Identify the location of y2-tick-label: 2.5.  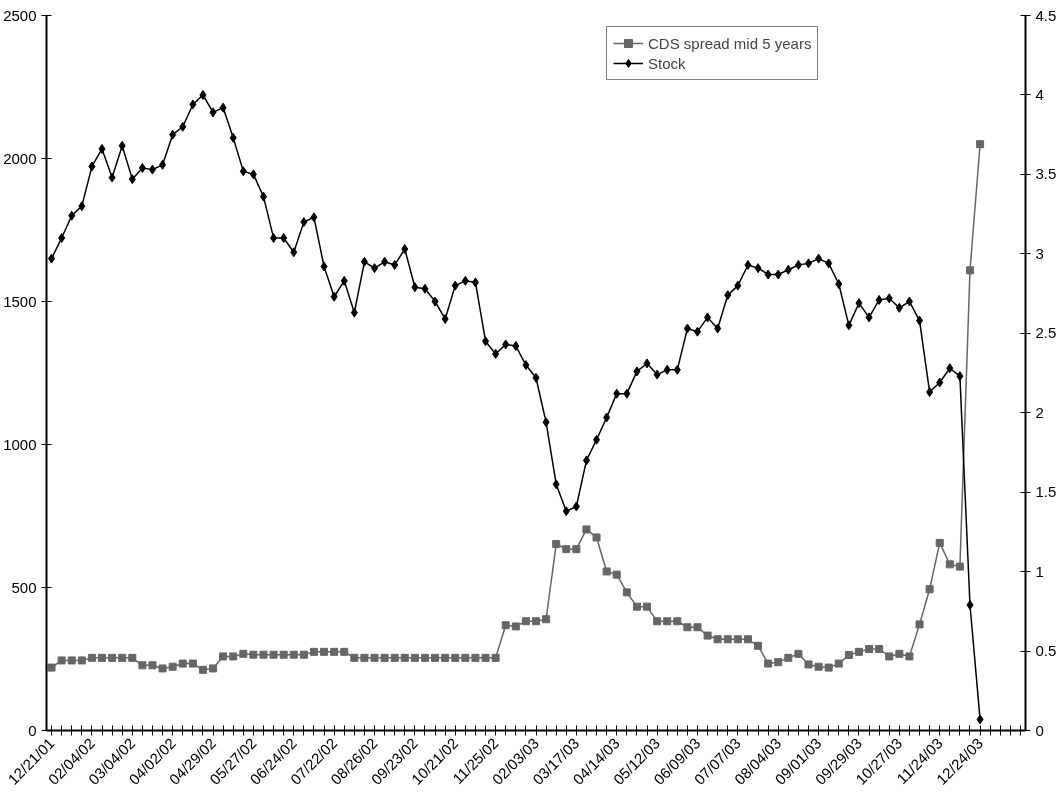
(1046, 333).